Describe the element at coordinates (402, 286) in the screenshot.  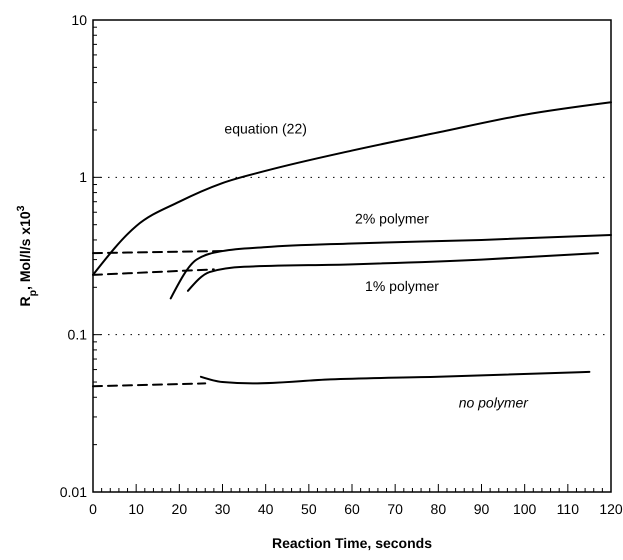
I see `series-label: 1% polymer` at that location.